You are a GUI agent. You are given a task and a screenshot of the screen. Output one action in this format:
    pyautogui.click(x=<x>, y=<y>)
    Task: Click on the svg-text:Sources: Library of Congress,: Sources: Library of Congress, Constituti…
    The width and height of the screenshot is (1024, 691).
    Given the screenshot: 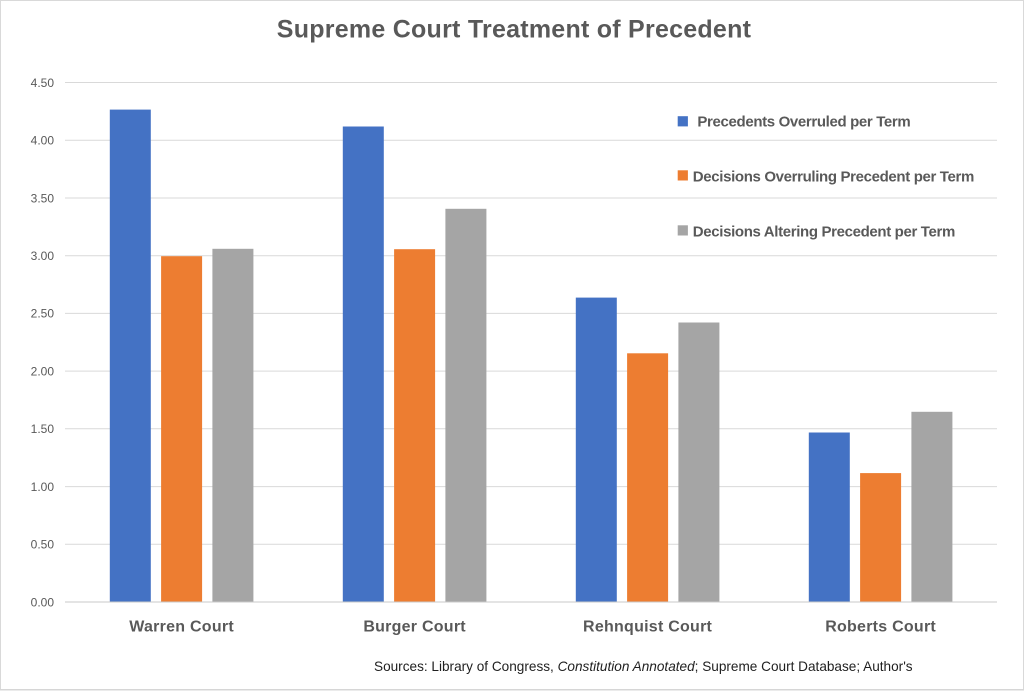 What is the action you would take?
    pyautogui.click(x=643, y=666)
    